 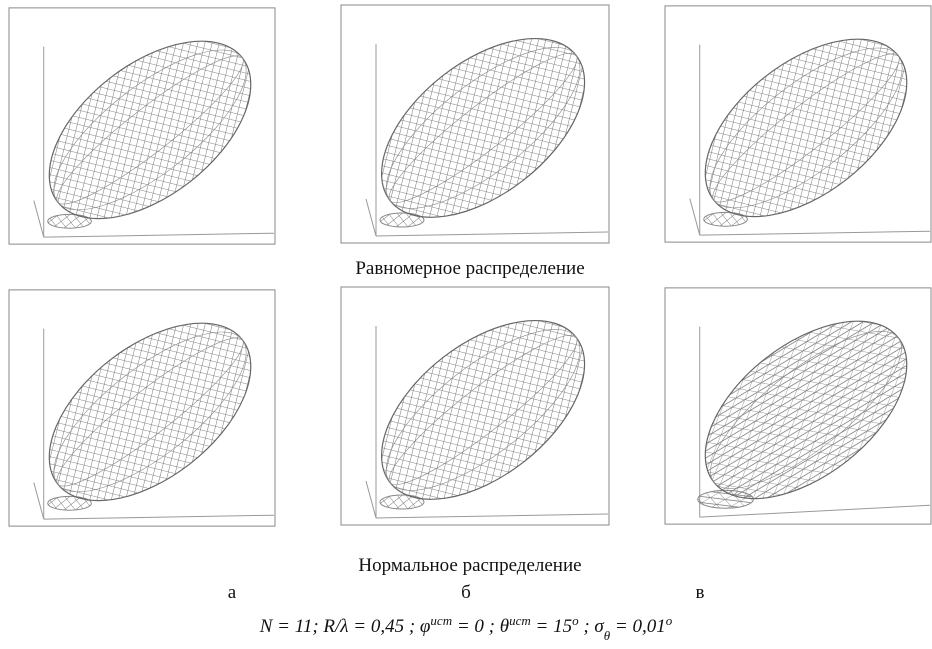 What do you see at coordinates (469, 565) in the screenshot?
I see `caption: Нормальное распределение` at bounding box center [469, 565].